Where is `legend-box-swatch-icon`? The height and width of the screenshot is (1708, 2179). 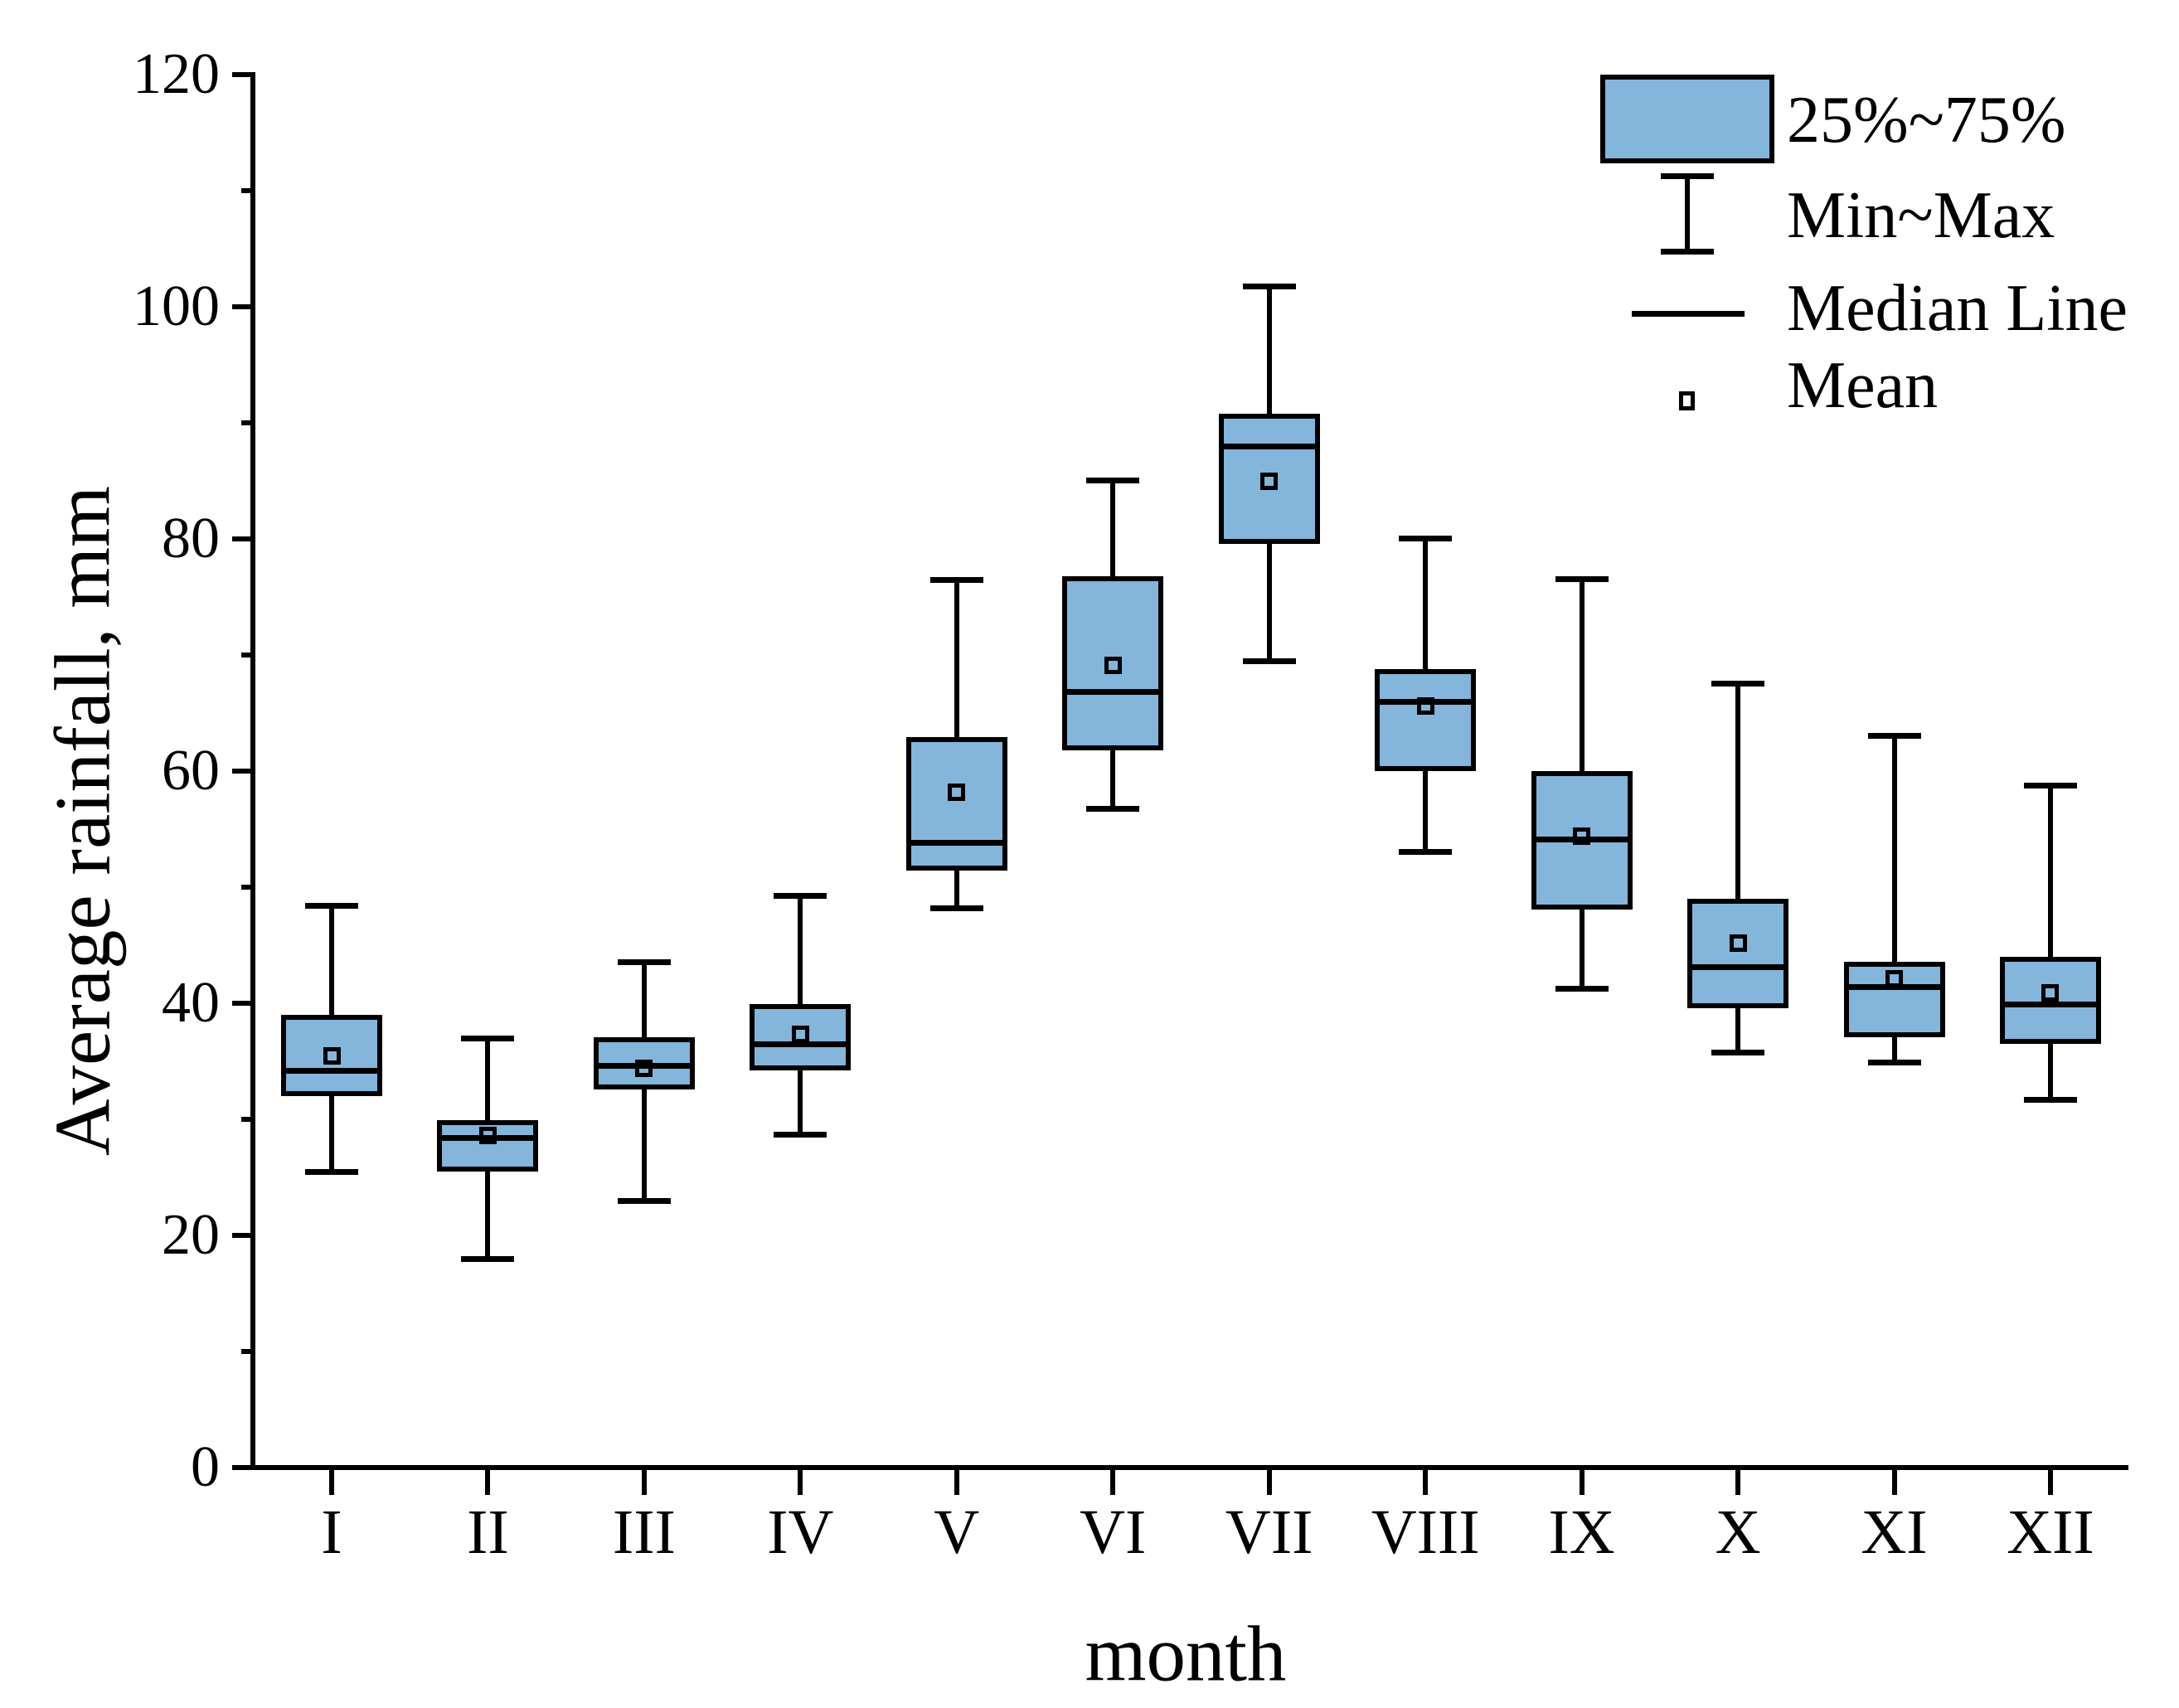
legend-box-swatch-icon is located at coordinates (1687, 119).